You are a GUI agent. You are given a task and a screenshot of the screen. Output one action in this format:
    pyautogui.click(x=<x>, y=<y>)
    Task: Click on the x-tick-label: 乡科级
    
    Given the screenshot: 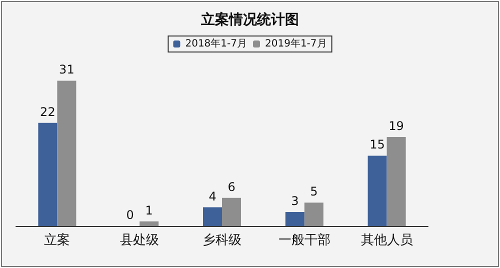 What is the action you would take?
    pyautogui.click(x=222, y=240)
    